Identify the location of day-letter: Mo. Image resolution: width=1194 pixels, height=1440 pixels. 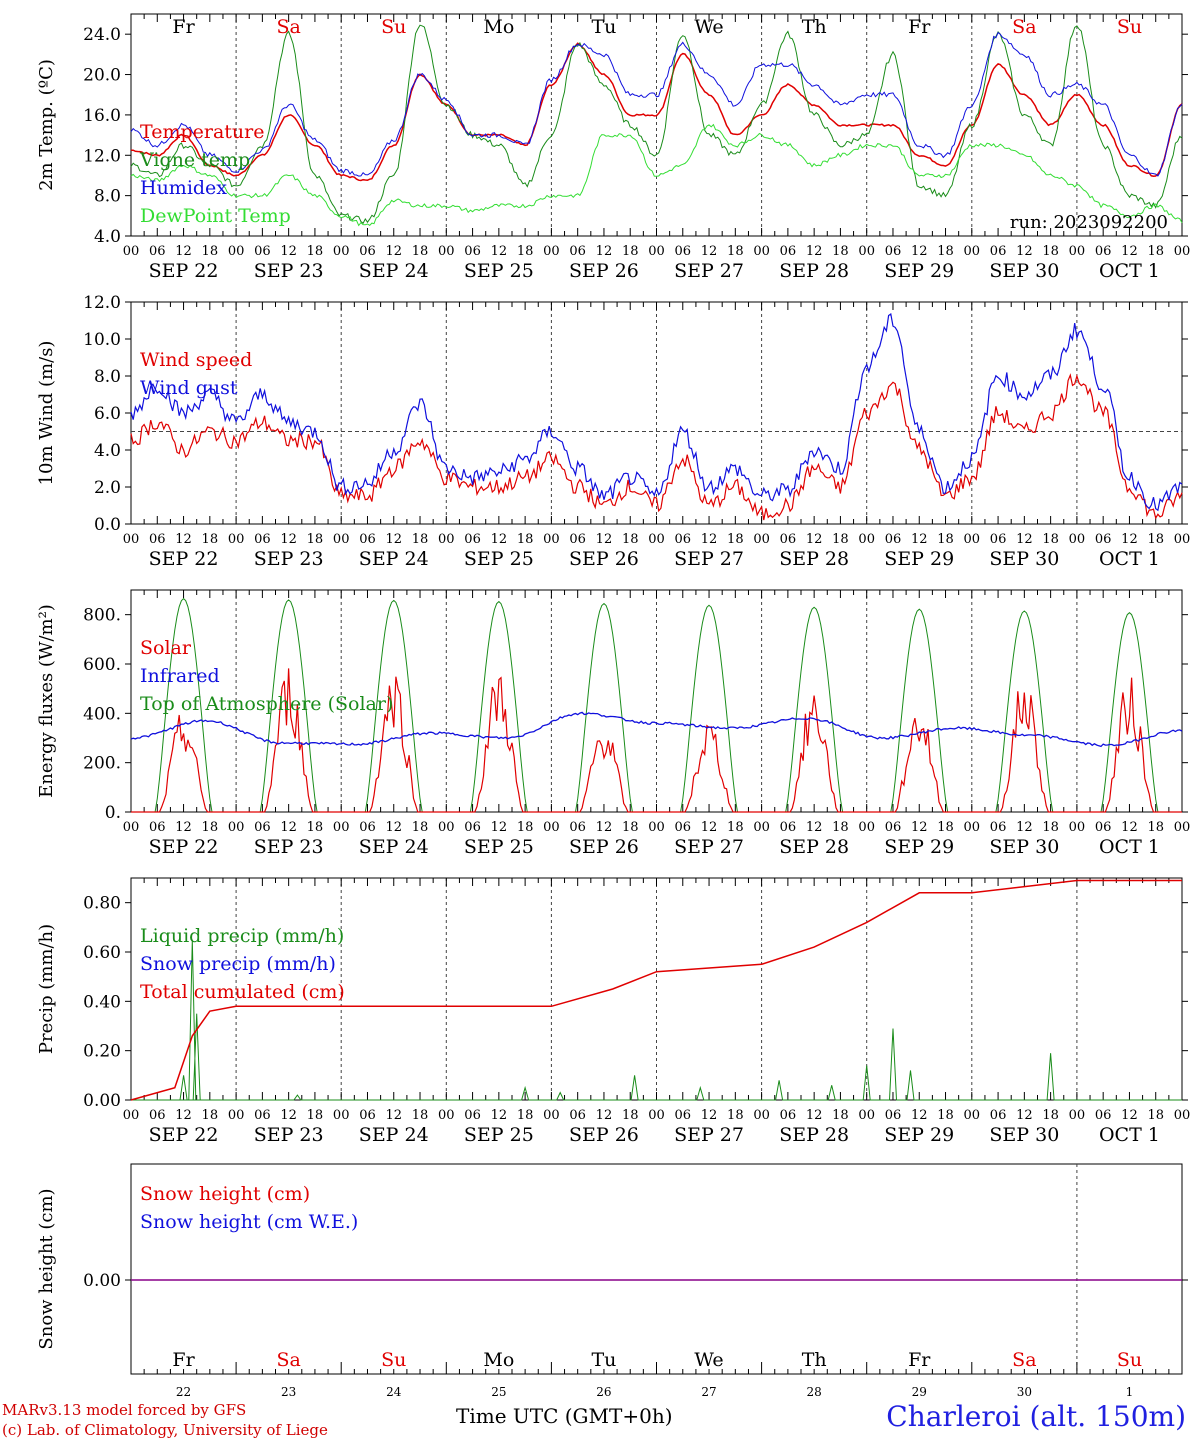
(498, 27).